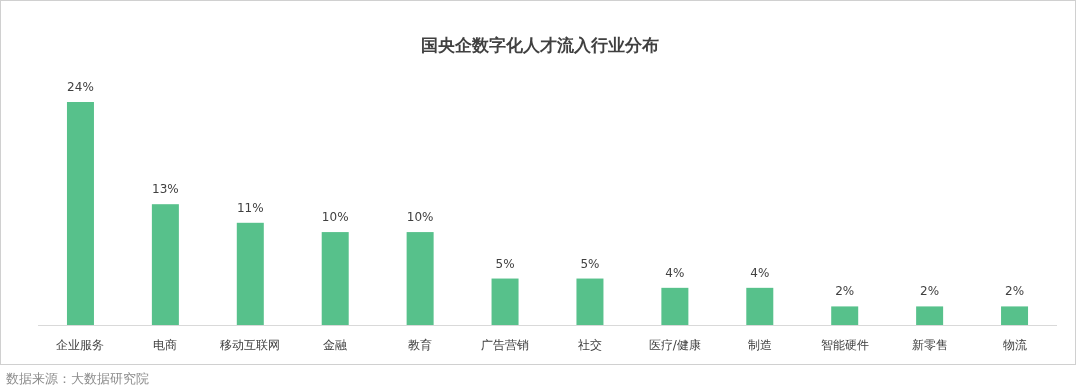  Describe the element at coordinates (80, 345) in the screenshot. I see `x-tick-label: 企业服务` at that location.